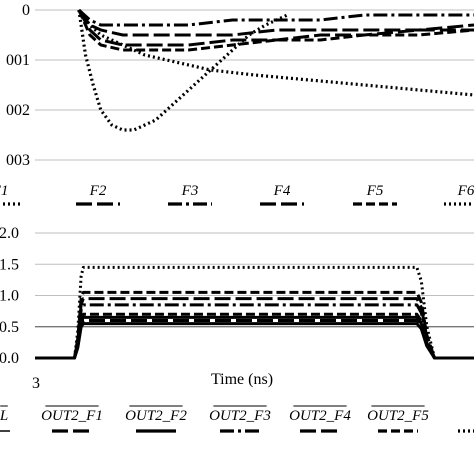  I want to click on bottom-legend-label: OUT2_F3, so click(240, 416).